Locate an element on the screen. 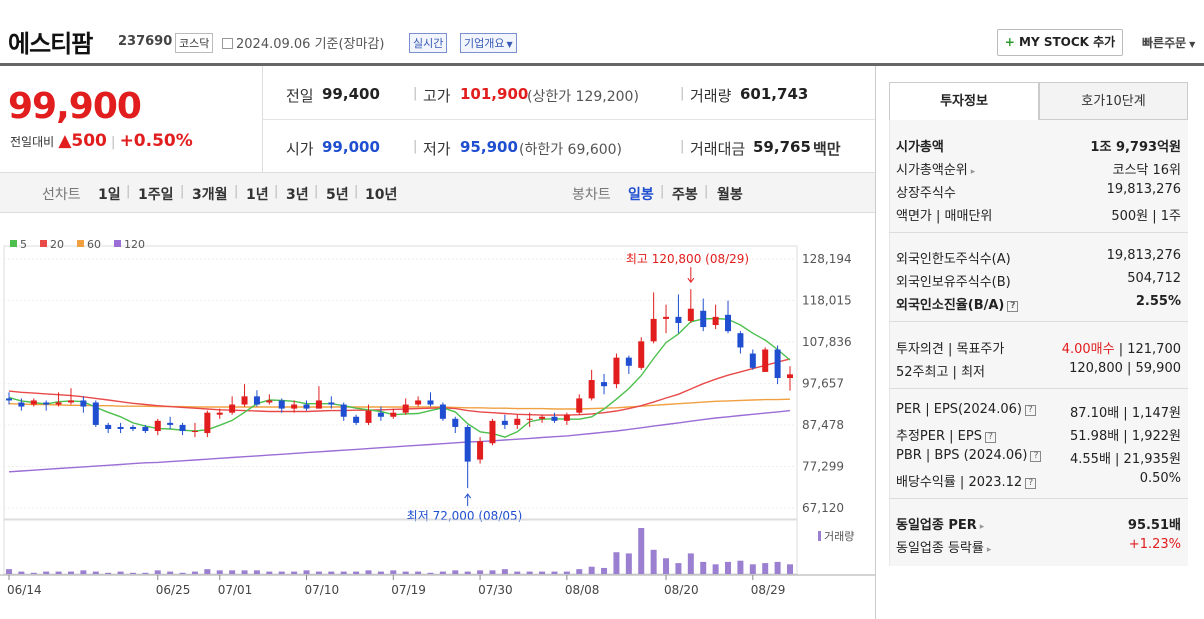 Image resolution: width=1204 pixels, height=619 pixels. prev-value: 99,400 is located at coordinates (351, 94).